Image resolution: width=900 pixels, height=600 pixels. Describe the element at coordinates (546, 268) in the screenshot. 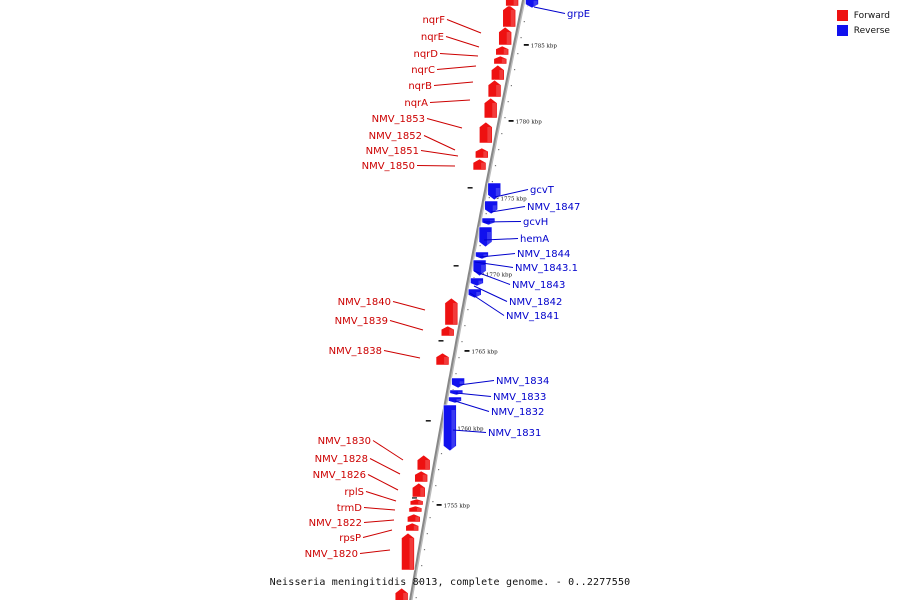

I see `gene-label-reverse: NMV_1843.1` at that location.